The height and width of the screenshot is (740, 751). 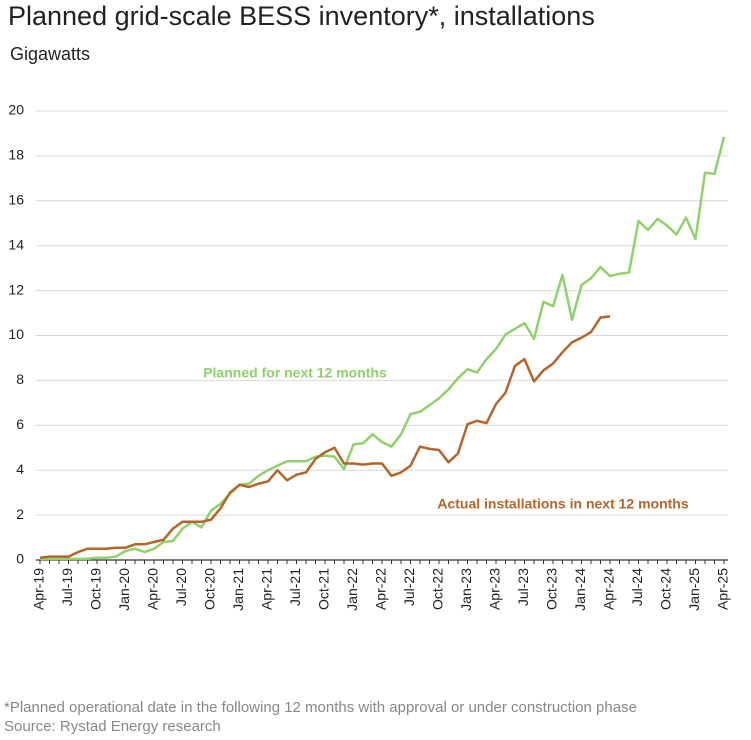 I want to click on y-tick-label: 8, so click(x=20, y=379).